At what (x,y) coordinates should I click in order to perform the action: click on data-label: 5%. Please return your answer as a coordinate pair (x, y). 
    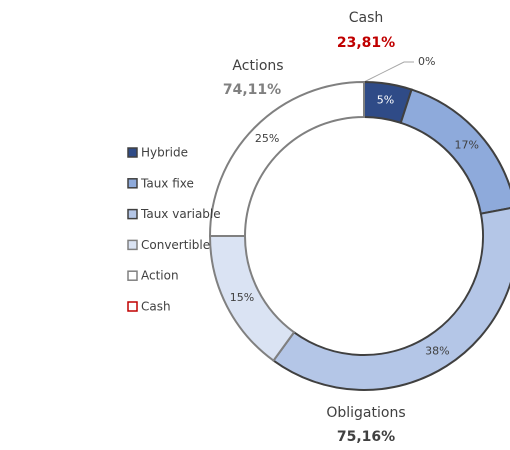
    Looking at the image, I should click on (385, 100).